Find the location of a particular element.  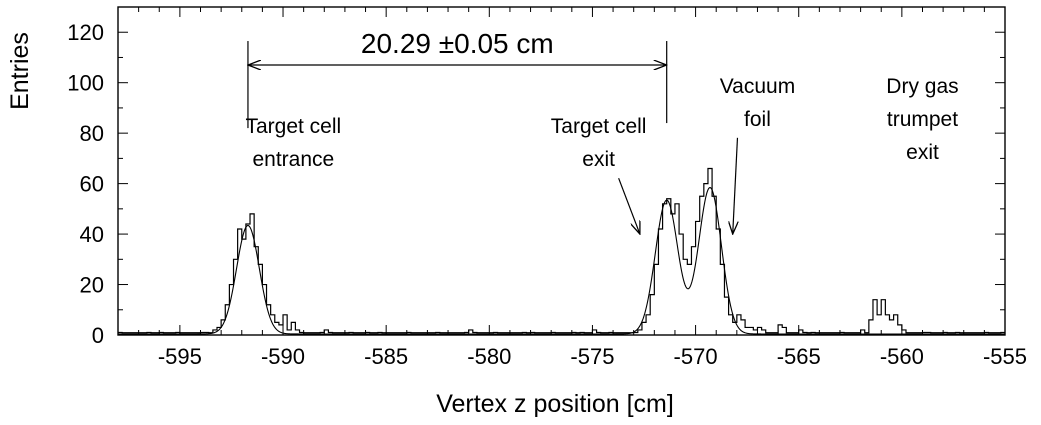

x-tick-label: -560 is located at coordinates (902, 356).